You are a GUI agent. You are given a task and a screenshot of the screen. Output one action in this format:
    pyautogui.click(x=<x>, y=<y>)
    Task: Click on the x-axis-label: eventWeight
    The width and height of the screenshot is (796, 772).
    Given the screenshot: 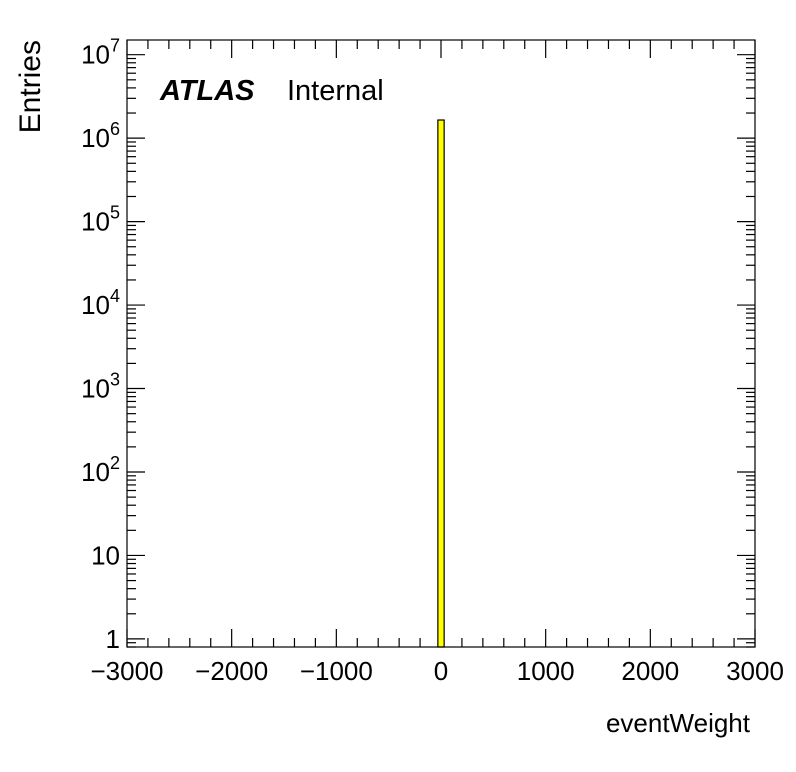 What is the action you would take?
    pyautogui.click(x=678, y=723)
    